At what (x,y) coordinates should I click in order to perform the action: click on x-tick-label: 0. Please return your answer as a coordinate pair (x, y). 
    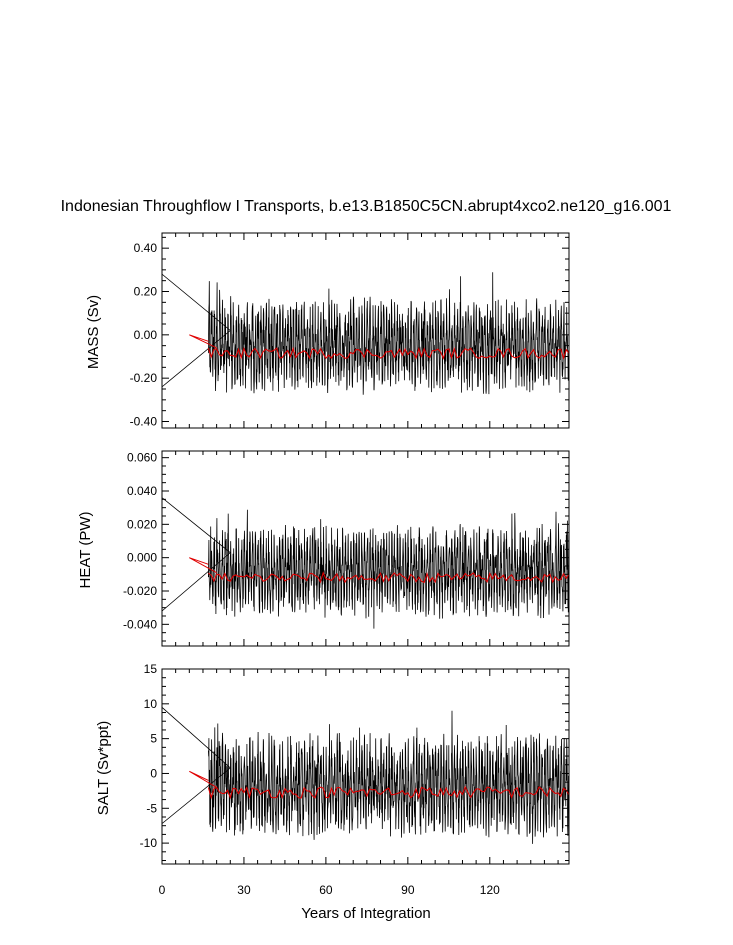
    Looking at the image, I should click on (162, 890).